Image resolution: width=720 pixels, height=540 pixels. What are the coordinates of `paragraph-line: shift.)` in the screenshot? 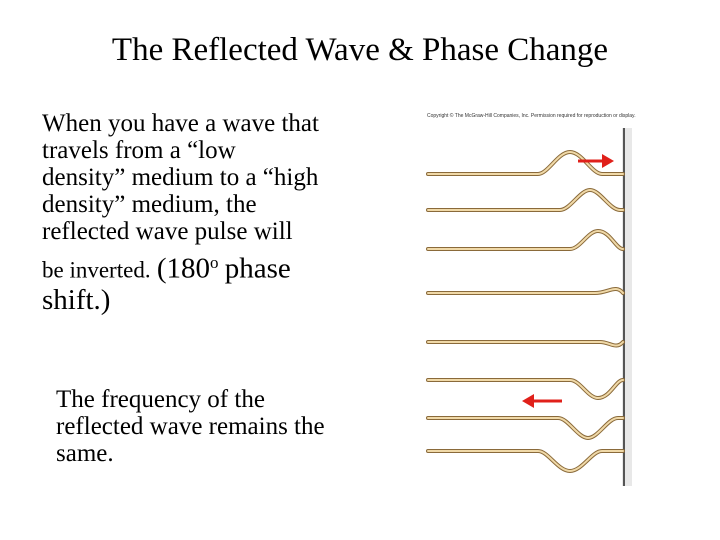 It's located at (76, 300).